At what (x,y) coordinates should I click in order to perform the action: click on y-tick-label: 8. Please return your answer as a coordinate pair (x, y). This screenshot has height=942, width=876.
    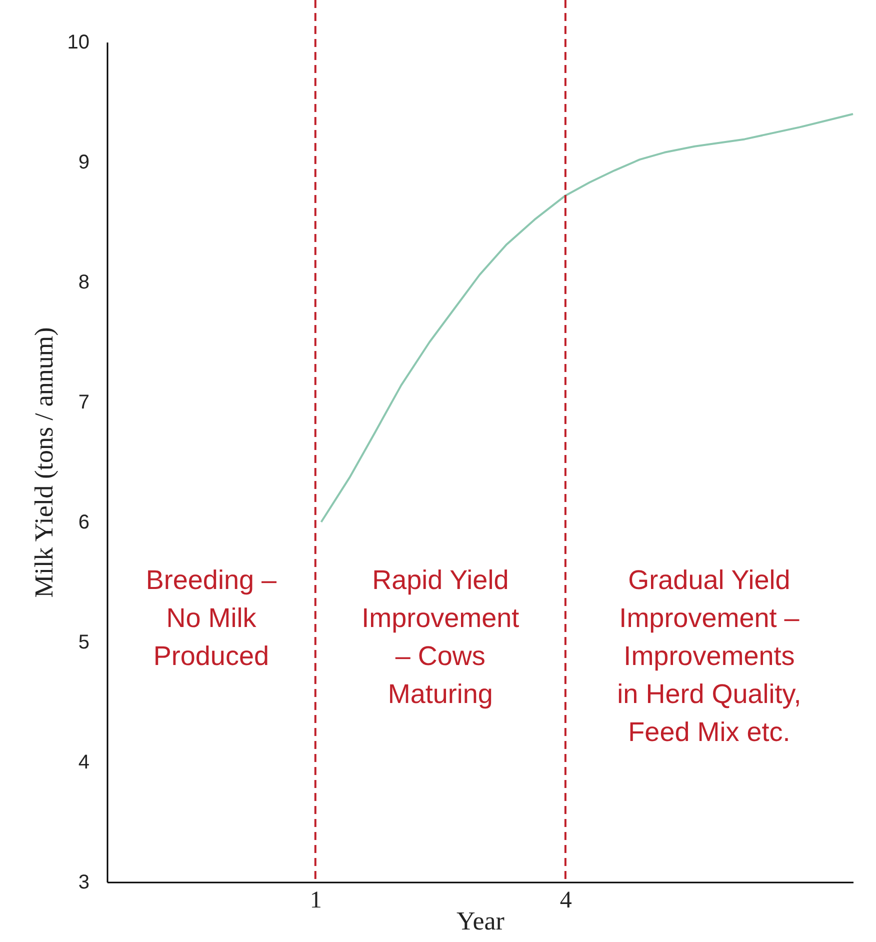
    Looking at the image, I should click on (84, 283).